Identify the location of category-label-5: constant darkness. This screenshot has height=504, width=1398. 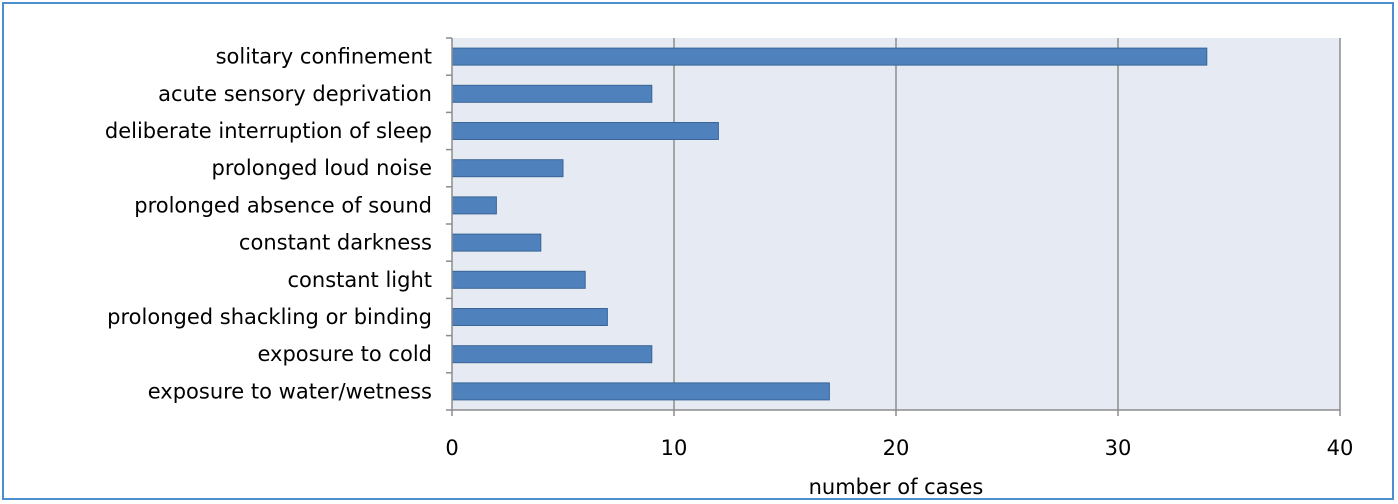
(335, 243).